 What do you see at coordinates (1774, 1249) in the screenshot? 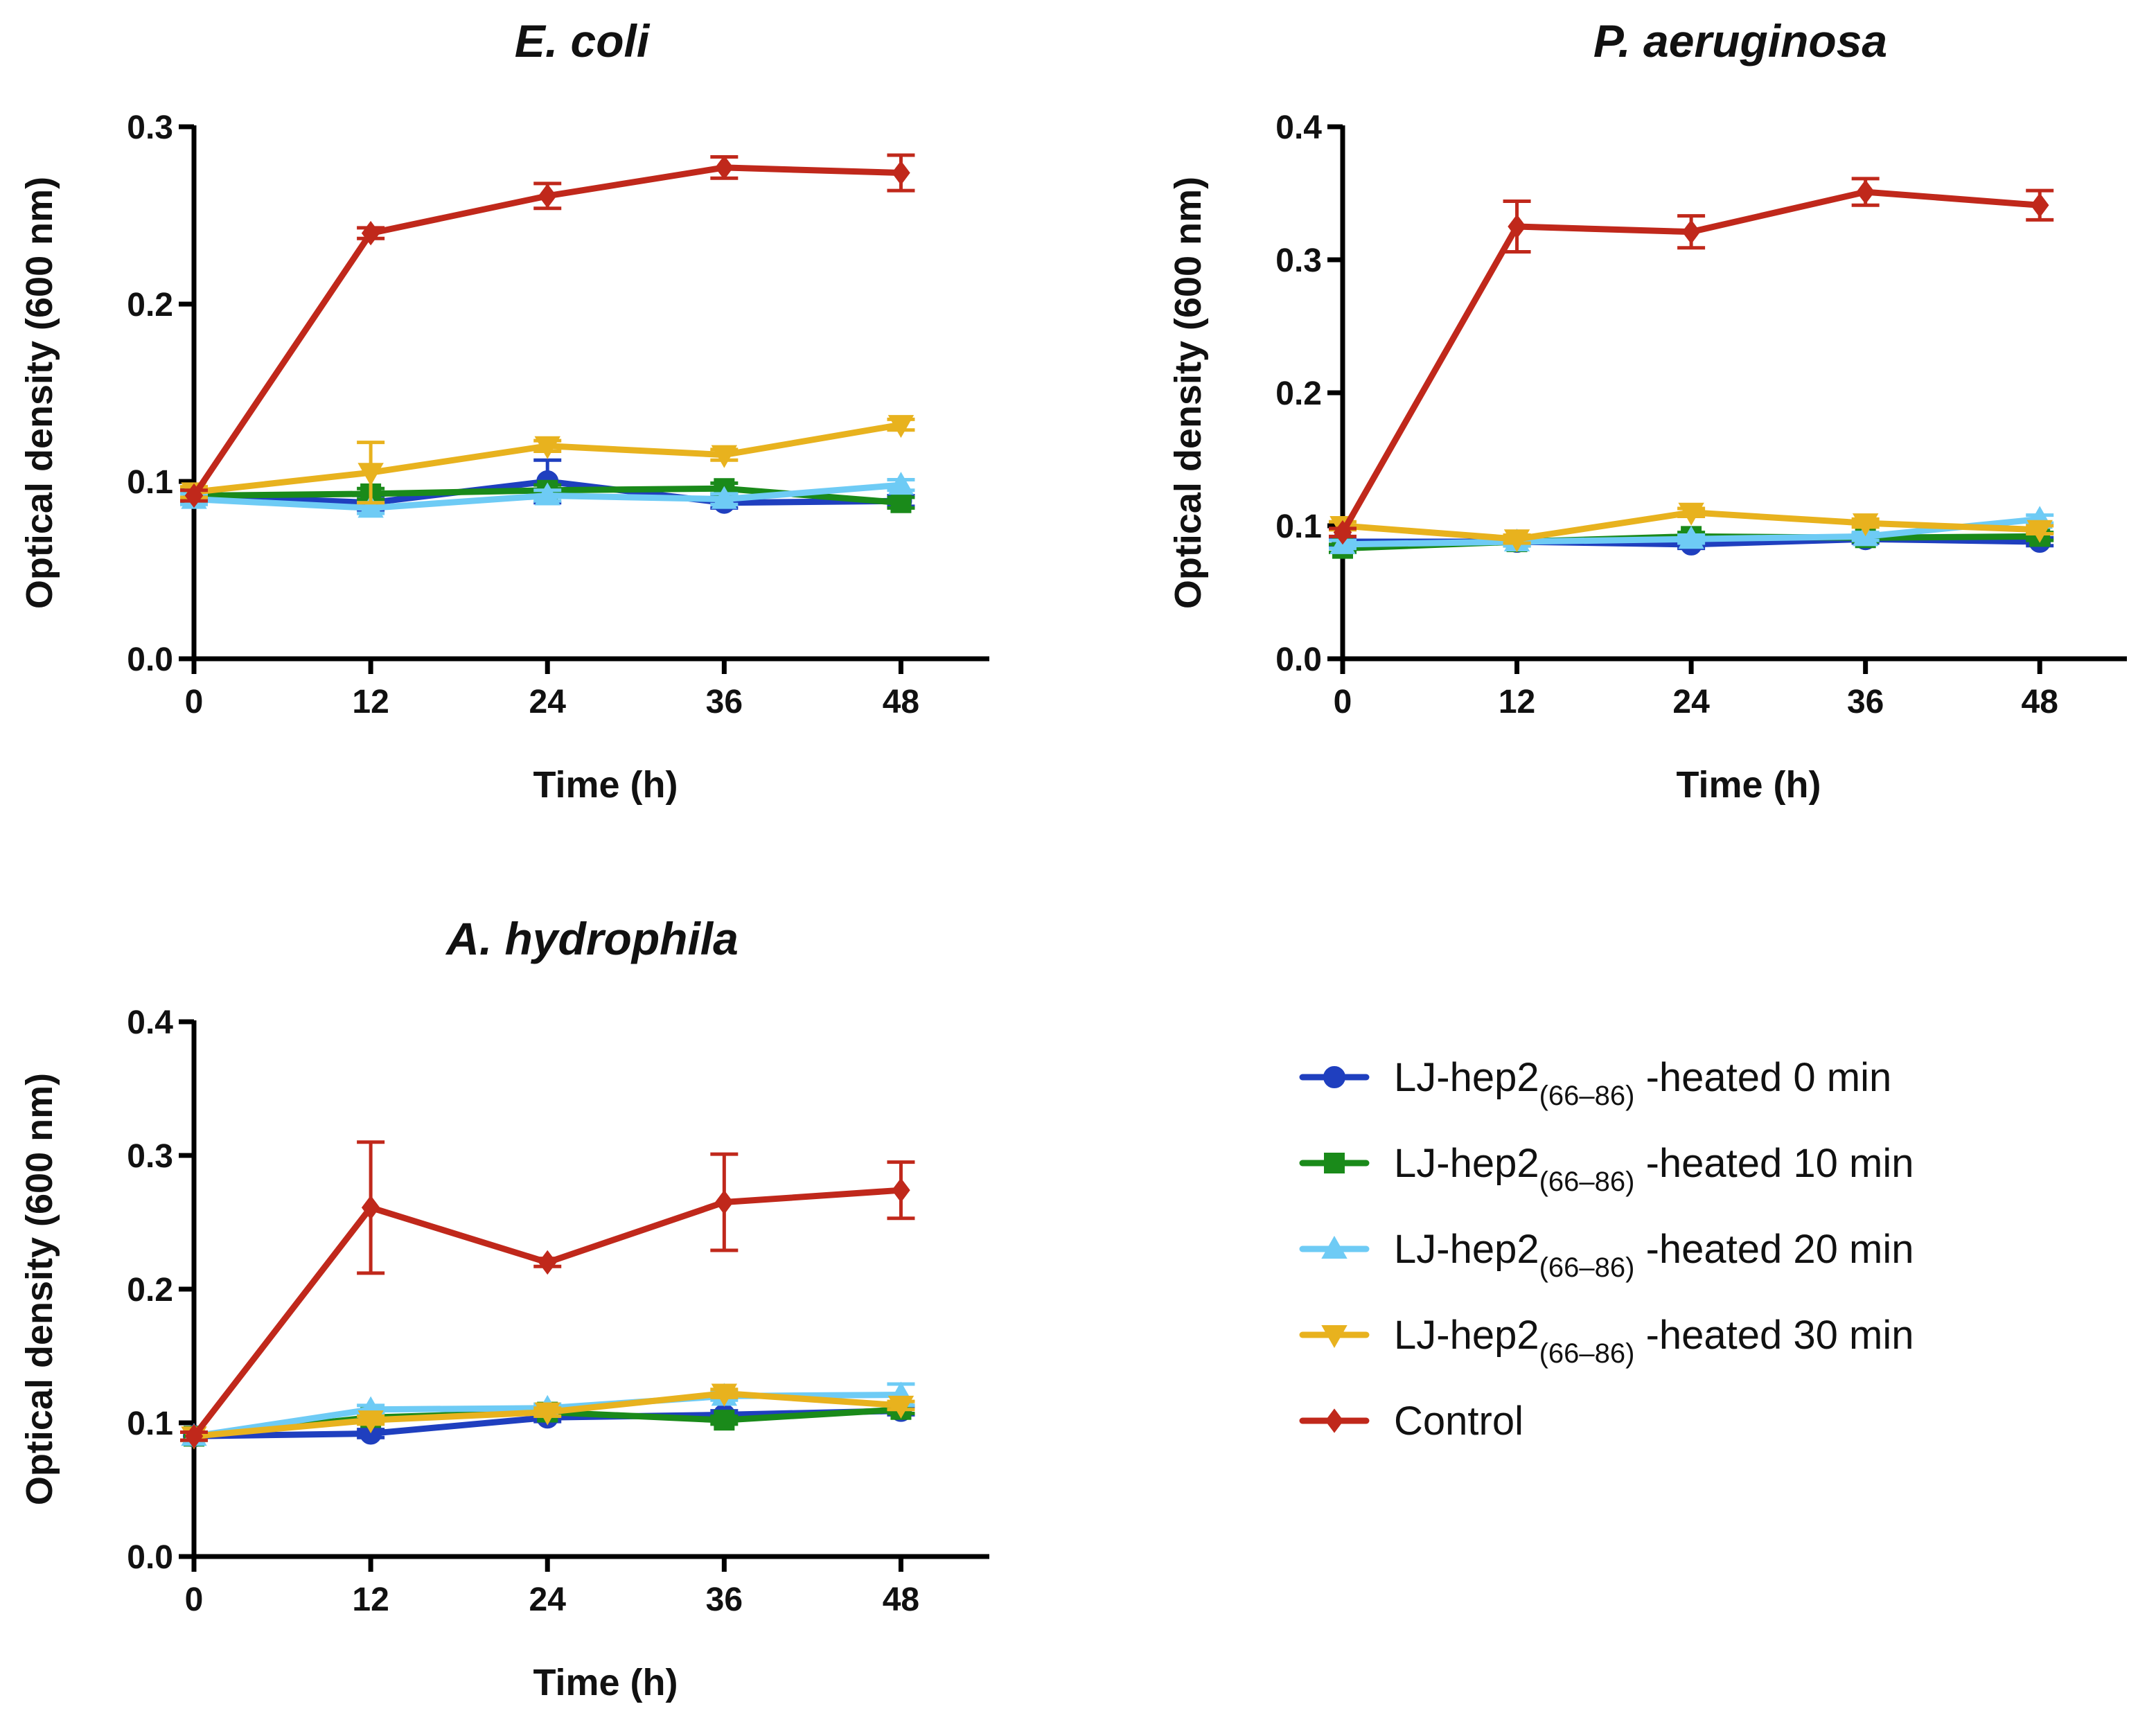
I see `legend-label-suffix: -heated 20 min` at bounding box center [1774, 1249].